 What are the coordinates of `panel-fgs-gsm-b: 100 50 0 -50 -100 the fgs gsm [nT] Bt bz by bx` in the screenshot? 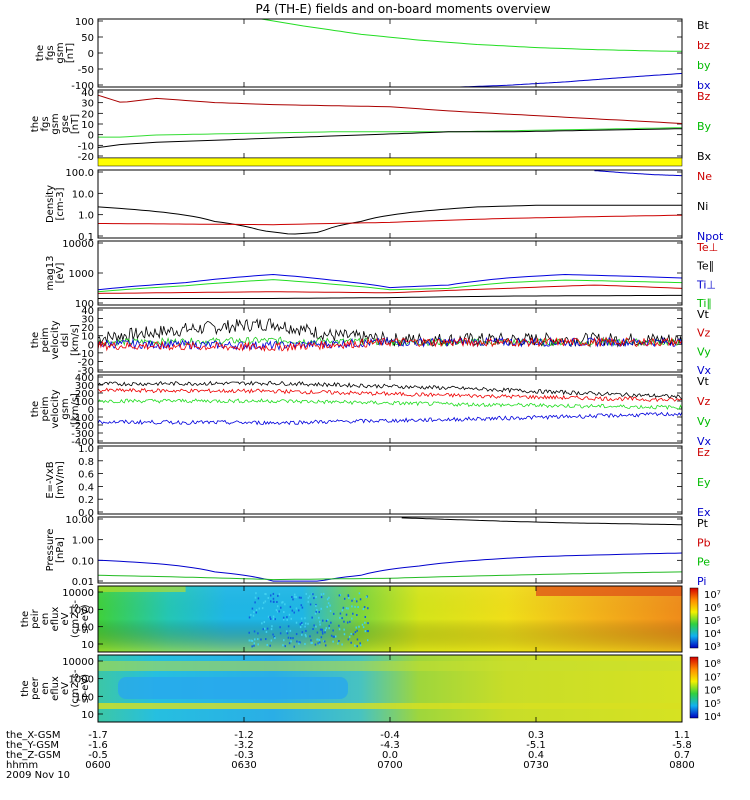 It's located at (373, 54).